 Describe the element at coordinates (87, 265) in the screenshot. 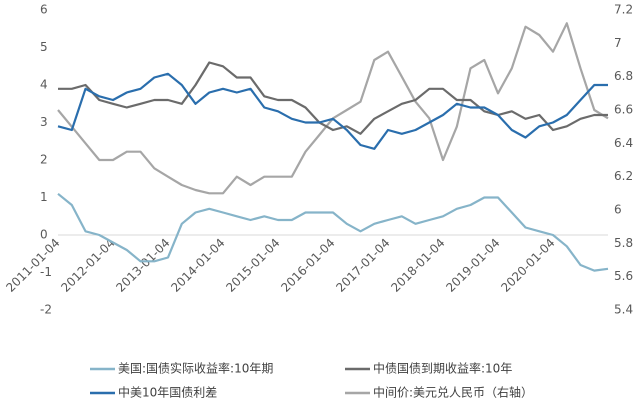

I see `x-tick-label: 2012-01-04` at that location.